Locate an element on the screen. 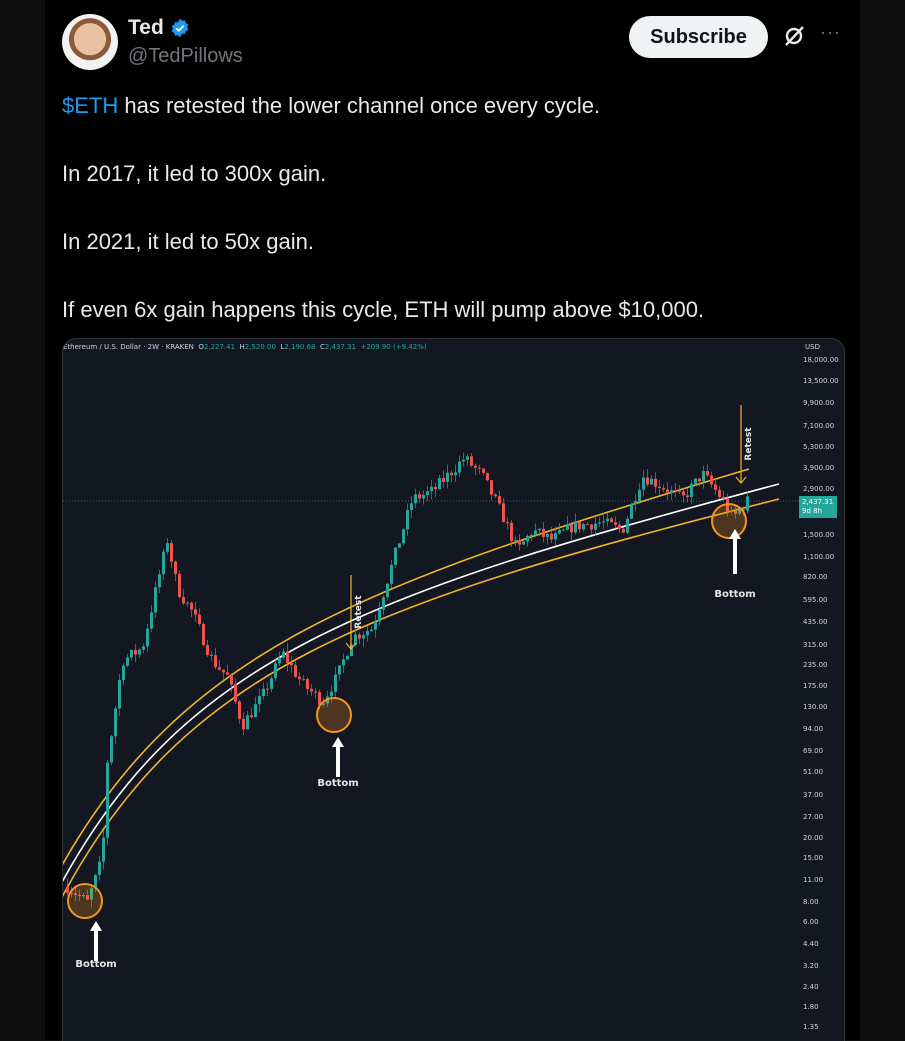 Image resolution: width=905 pixels, height=1041 pixels. subscribe-button: Subscribe is located at coordinates (698, 37).